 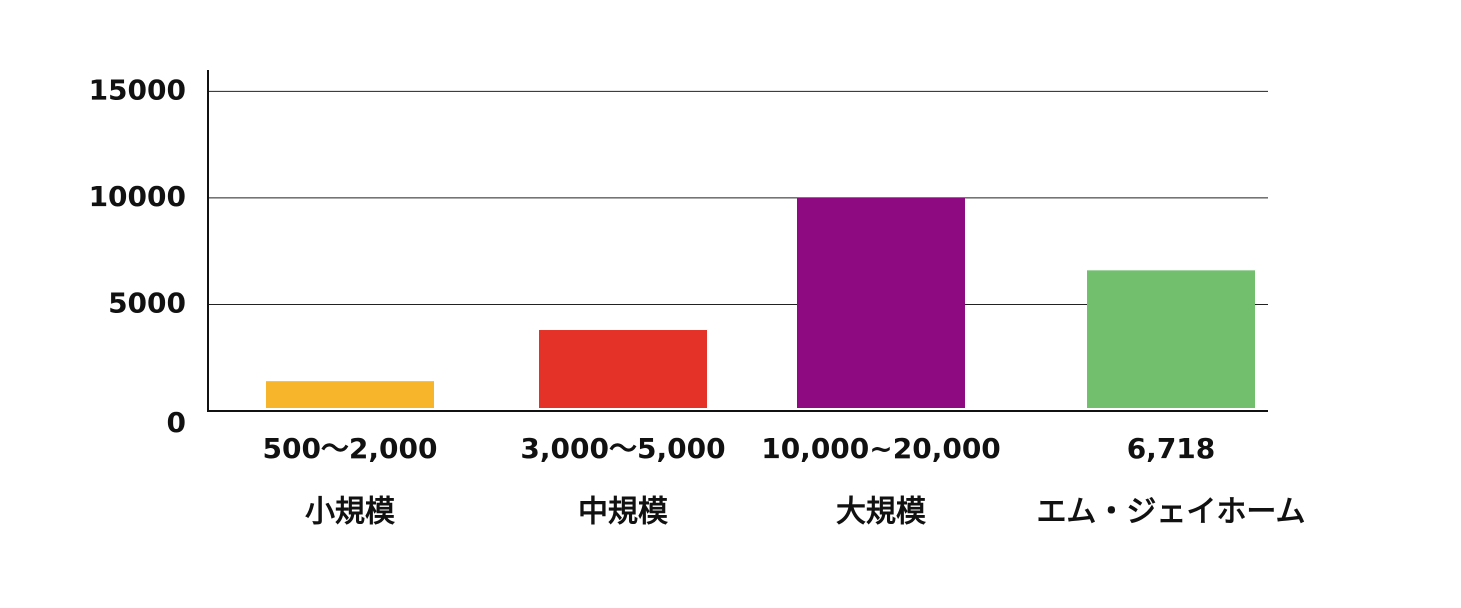 I want to click on x-range-label: 10,000~20,000, so click(x=881, y=448).